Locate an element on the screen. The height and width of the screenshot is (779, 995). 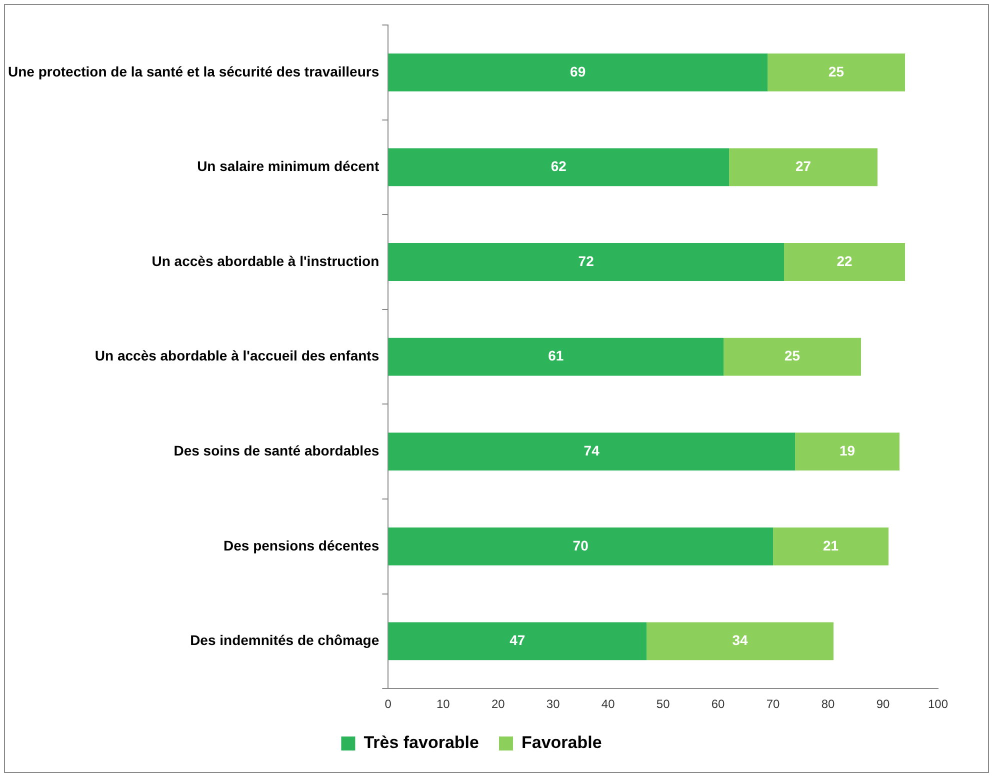
data-label: 34 is located at coordinates (740, 640).